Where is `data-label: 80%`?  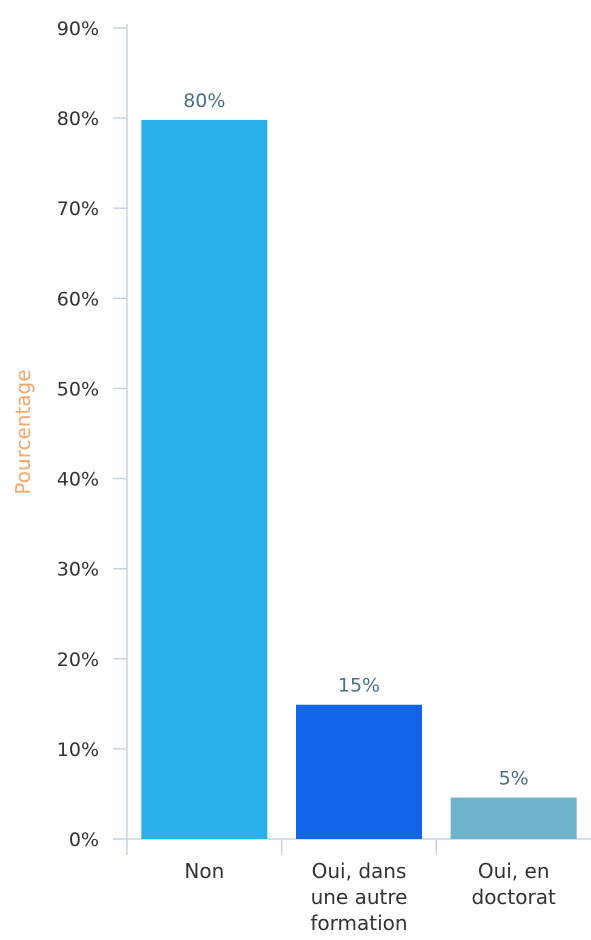
data-label: 80% is located at coordinates (204, 101).